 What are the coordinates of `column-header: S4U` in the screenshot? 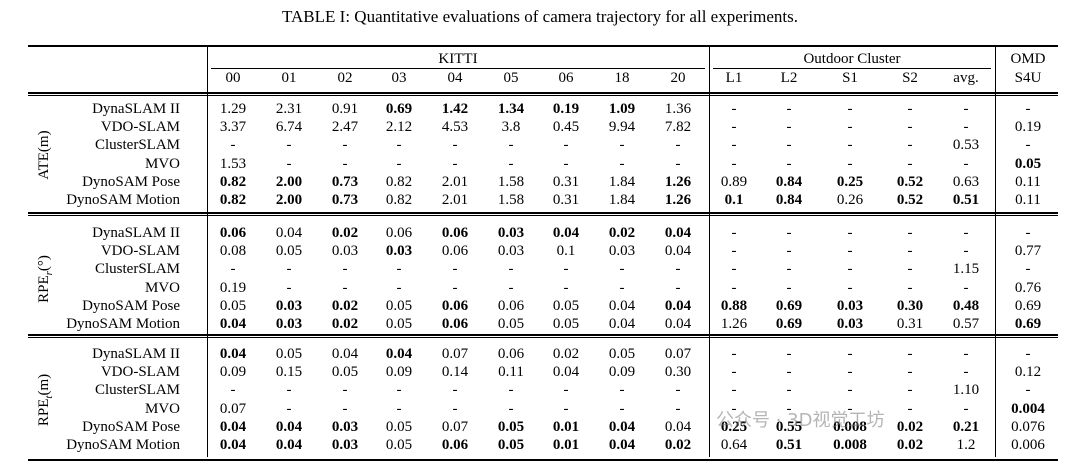 It's located at (1028, 78).